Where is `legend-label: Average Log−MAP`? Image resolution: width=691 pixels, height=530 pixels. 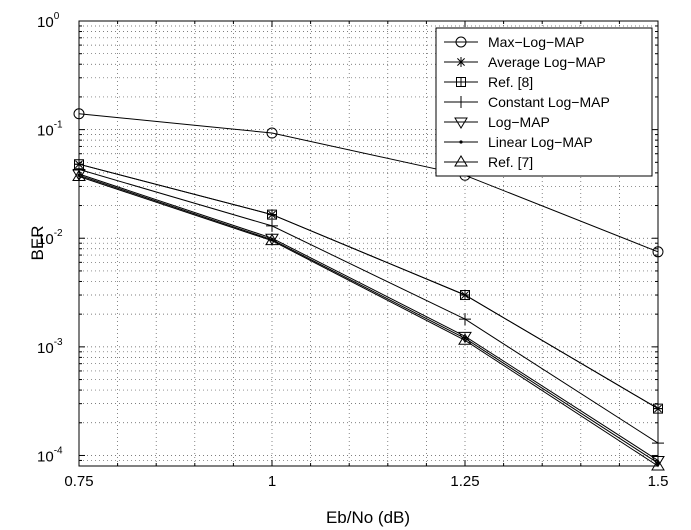 legend-label: Average Log−MAP is located at coordinates (547, 62).